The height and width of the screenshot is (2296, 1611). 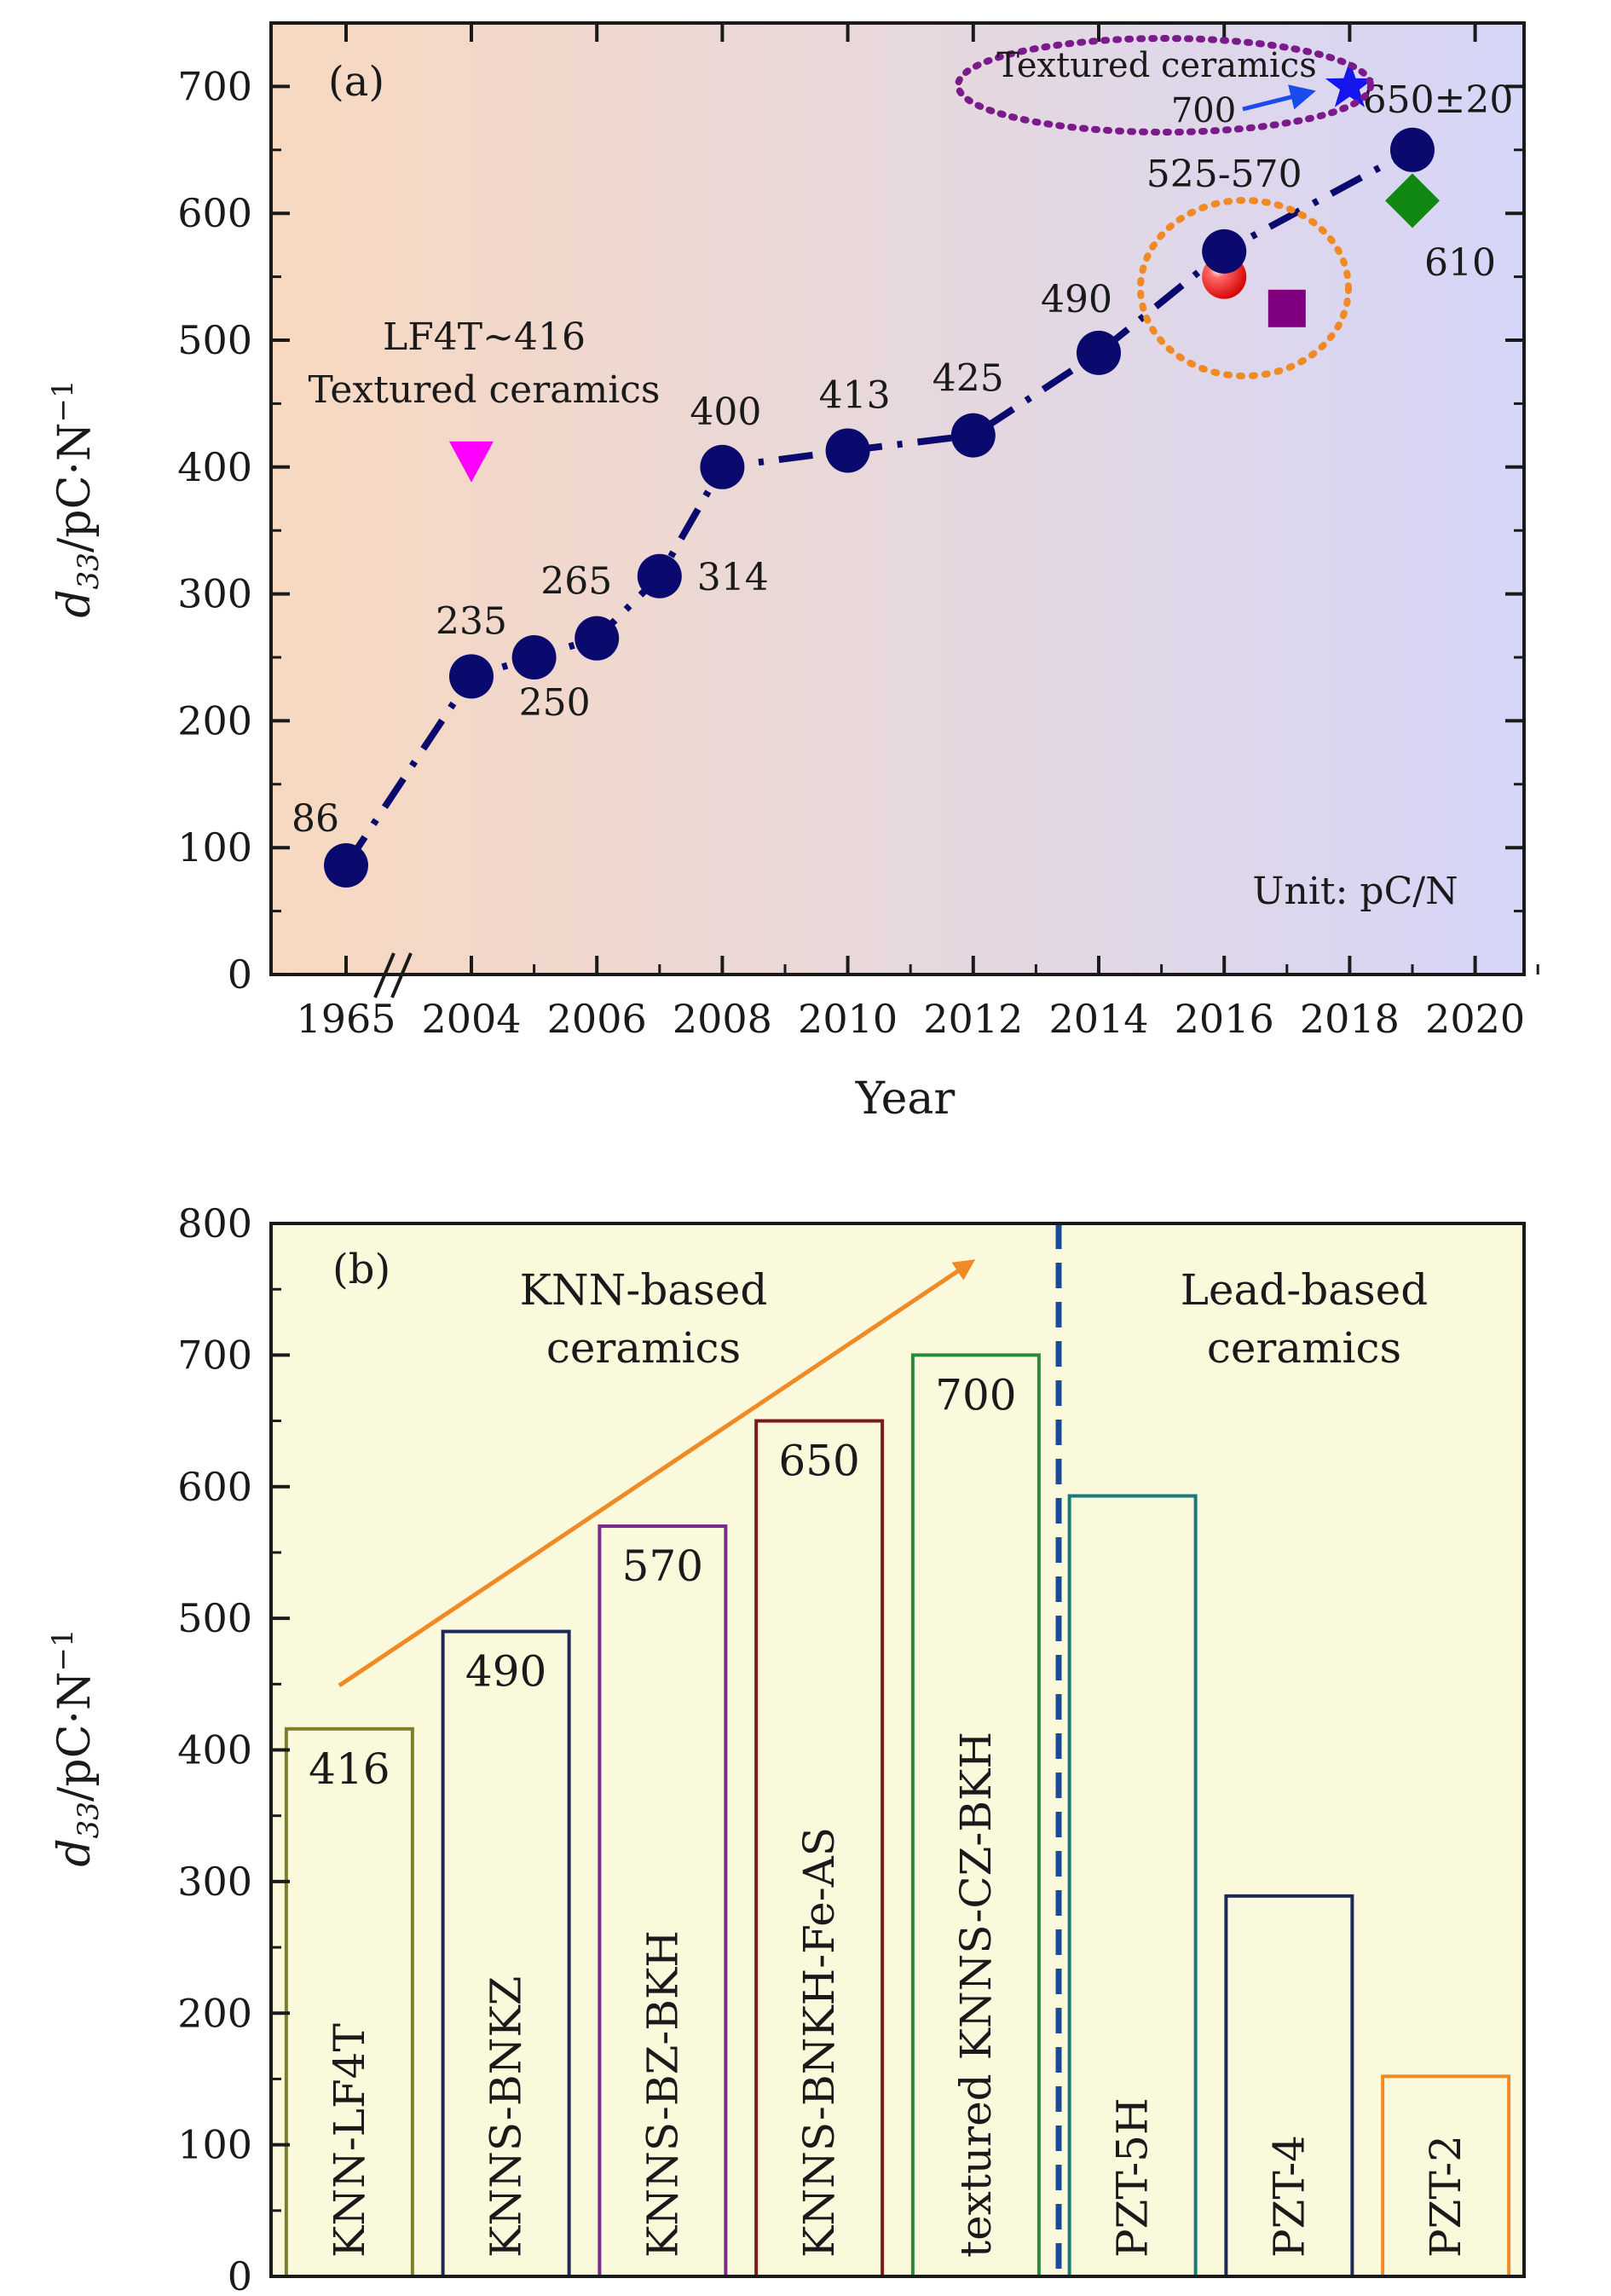 I want to click on x-tick-label: 2006, so click(x=597, y=1019).